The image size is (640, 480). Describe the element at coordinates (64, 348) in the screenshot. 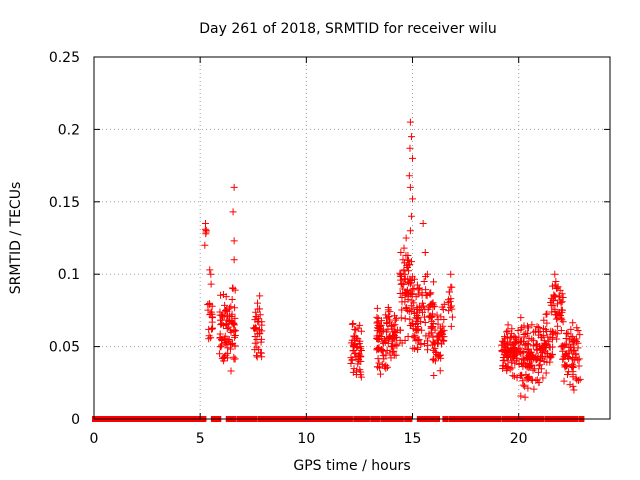

I see `y-tick-label: 0.05` at that location.